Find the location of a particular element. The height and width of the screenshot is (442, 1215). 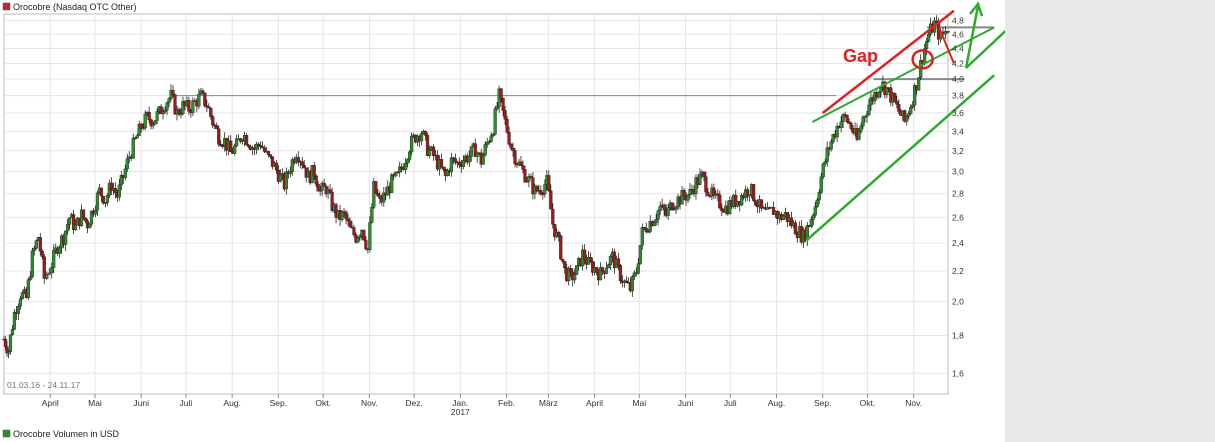

y-tick-label: 1,8 is located at coordinates (958, 335).